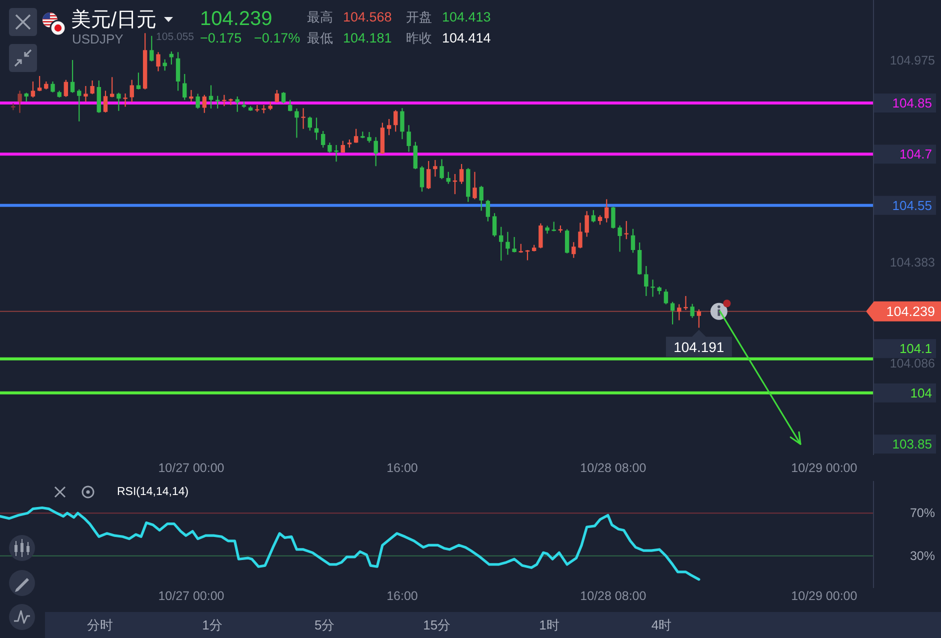  Describe the element at coordinates (437, 625) in the screenshot. I see `text: 15分` at that location.